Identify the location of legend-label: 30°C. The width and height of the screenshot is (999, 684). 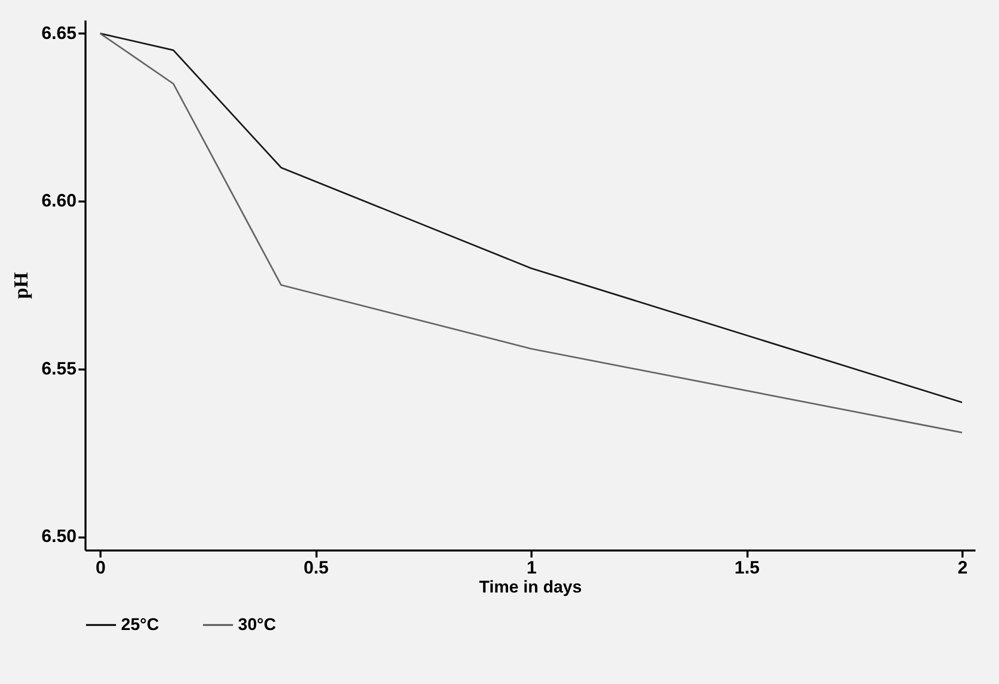
(257, 624).